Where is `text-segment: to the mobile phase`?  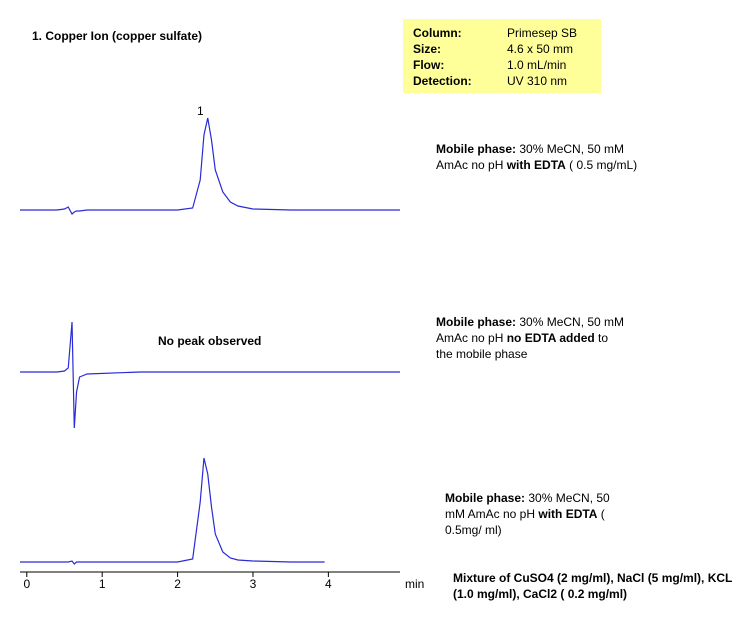 text-segment: to the mobile phase is located at coordinates (524, 346).